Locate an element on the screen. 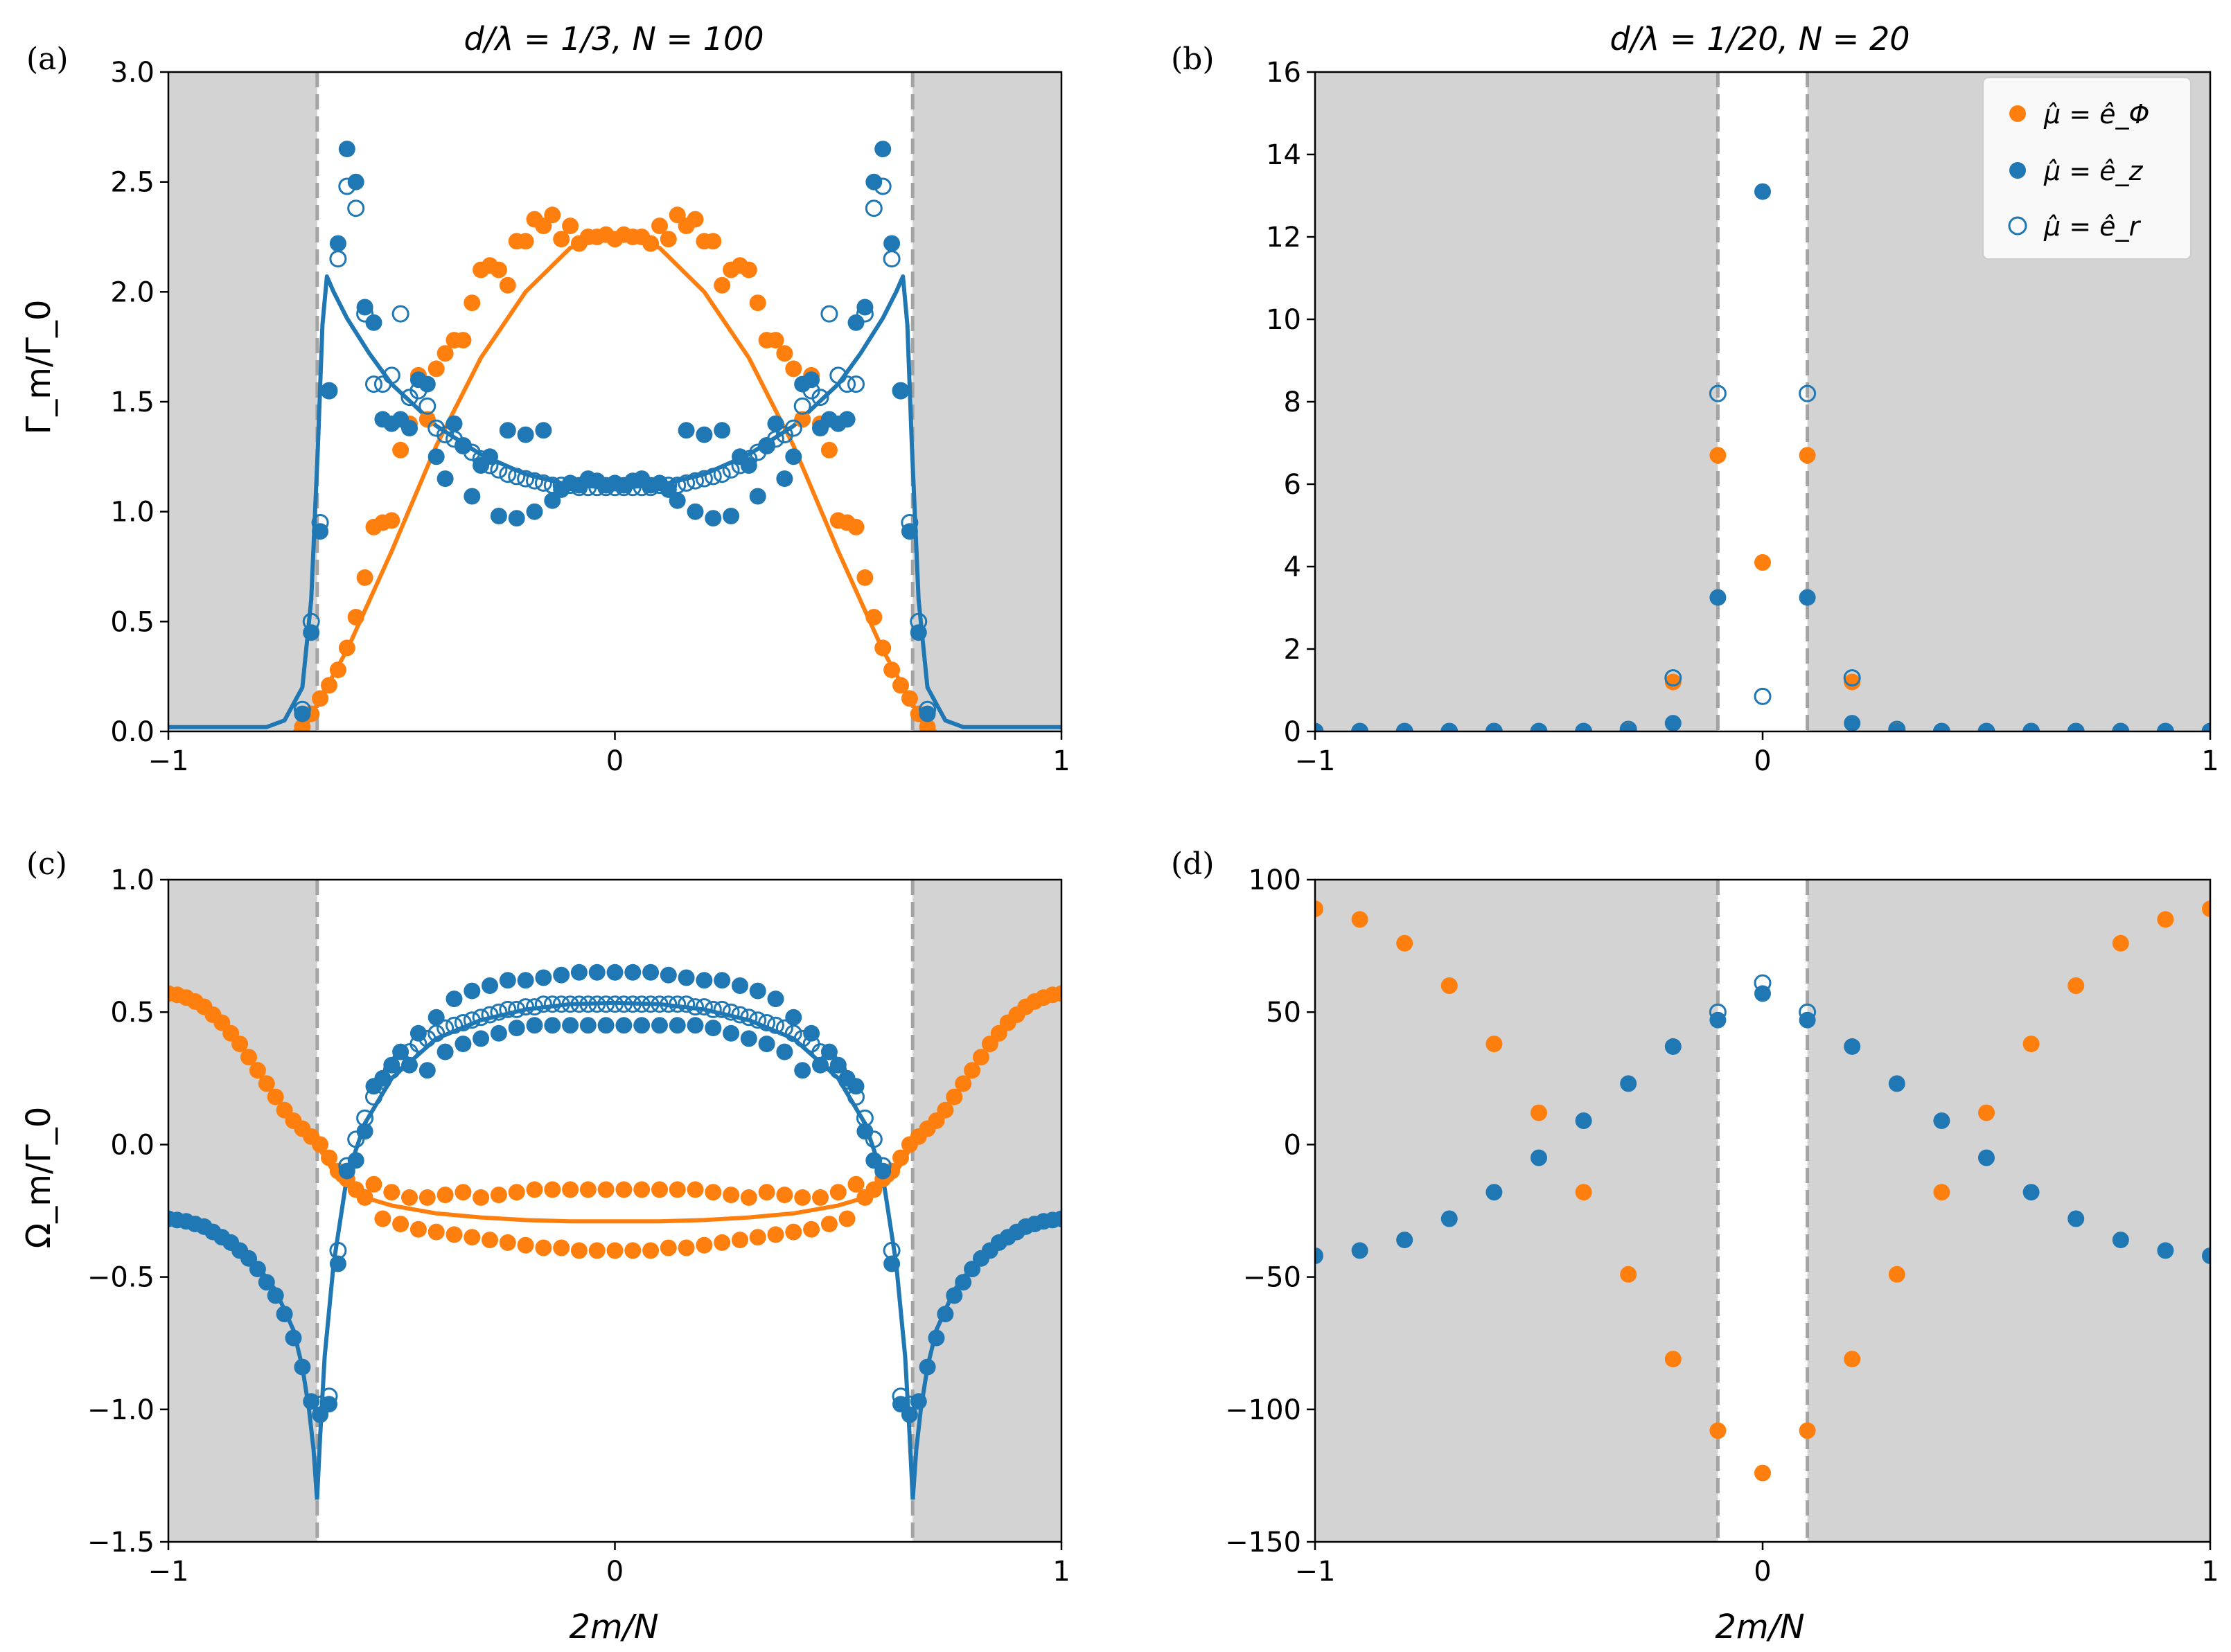 This screenshot has height=1652, width=2231. p0-shade-right is located at coordinates (986, 401).